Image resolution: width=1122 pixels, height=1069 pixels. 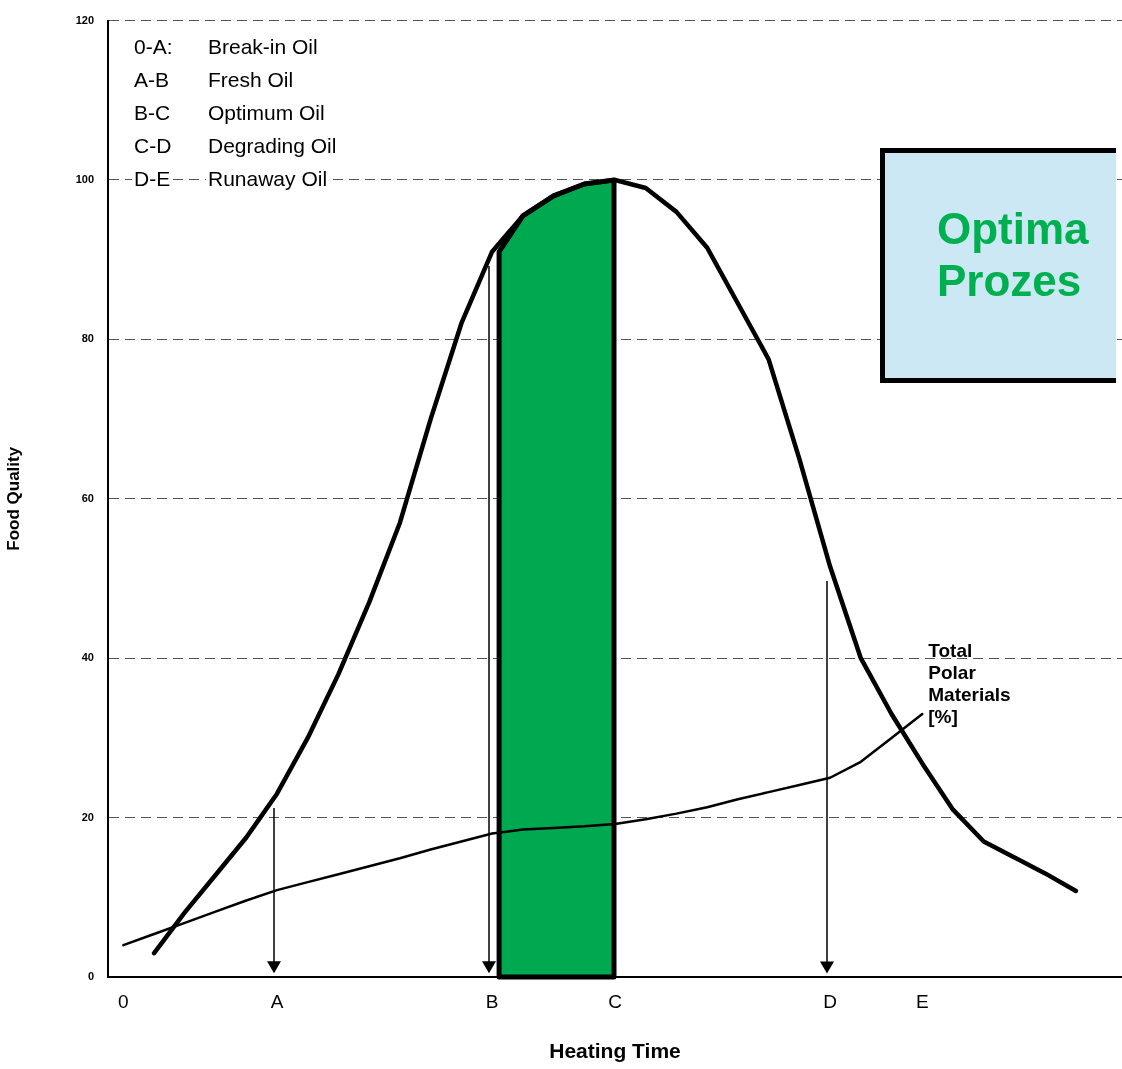 What do you see at coordinates (492, 1001) in the screenshot?
I see `x-tick-label: B` at bounding box center [492, 1001].